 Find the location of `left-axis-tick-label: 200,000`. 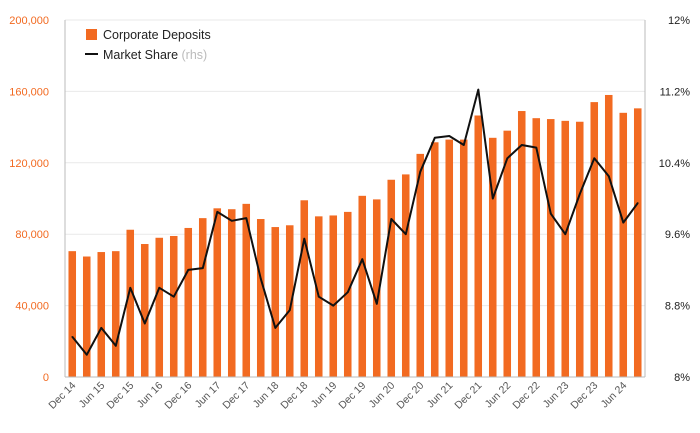

left-axis-tick-label: 200,000 is located at coordinates (29, 21).